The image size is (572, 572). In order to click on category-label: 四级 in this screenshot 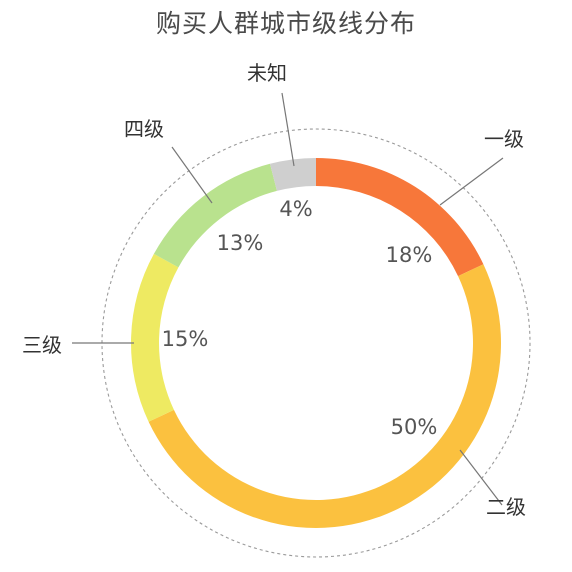, I will do `click(144, 129)`.